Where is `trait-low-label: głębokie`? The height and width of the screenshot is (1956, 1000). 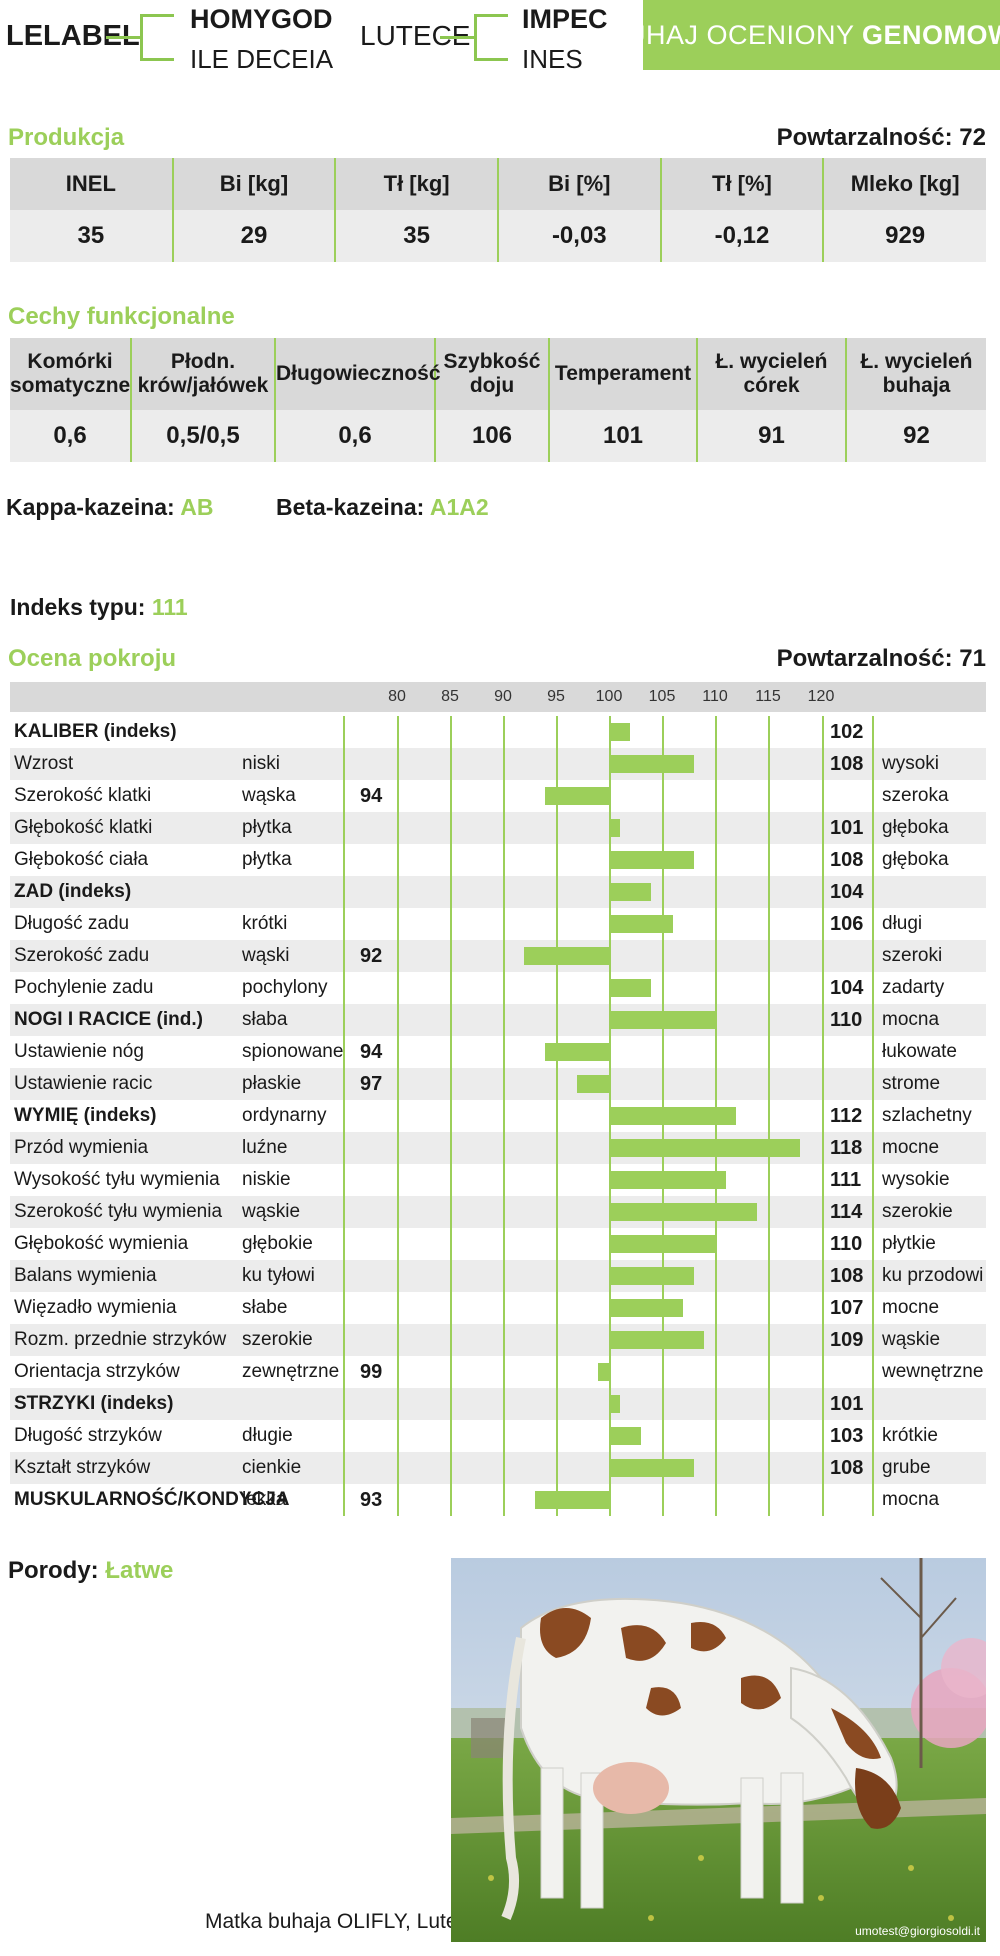 trait-low-label: głębokie is located at coordinates (277, 1243).